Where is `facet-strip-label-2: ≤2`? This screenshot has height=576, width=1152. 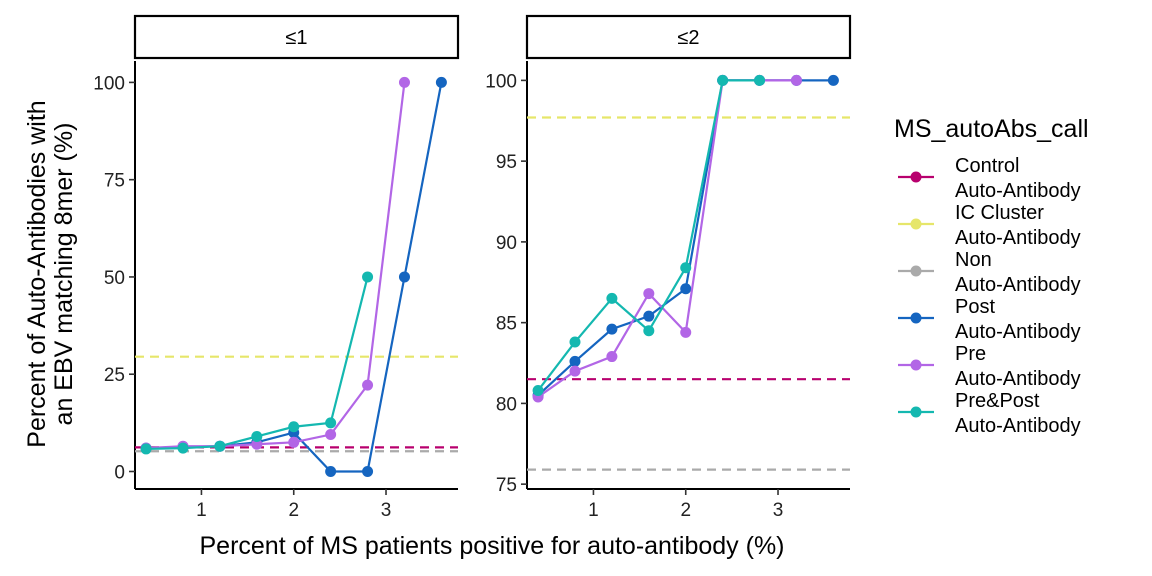
facet-strip-label-2: ≤2 is located at coordinates (688, 38).